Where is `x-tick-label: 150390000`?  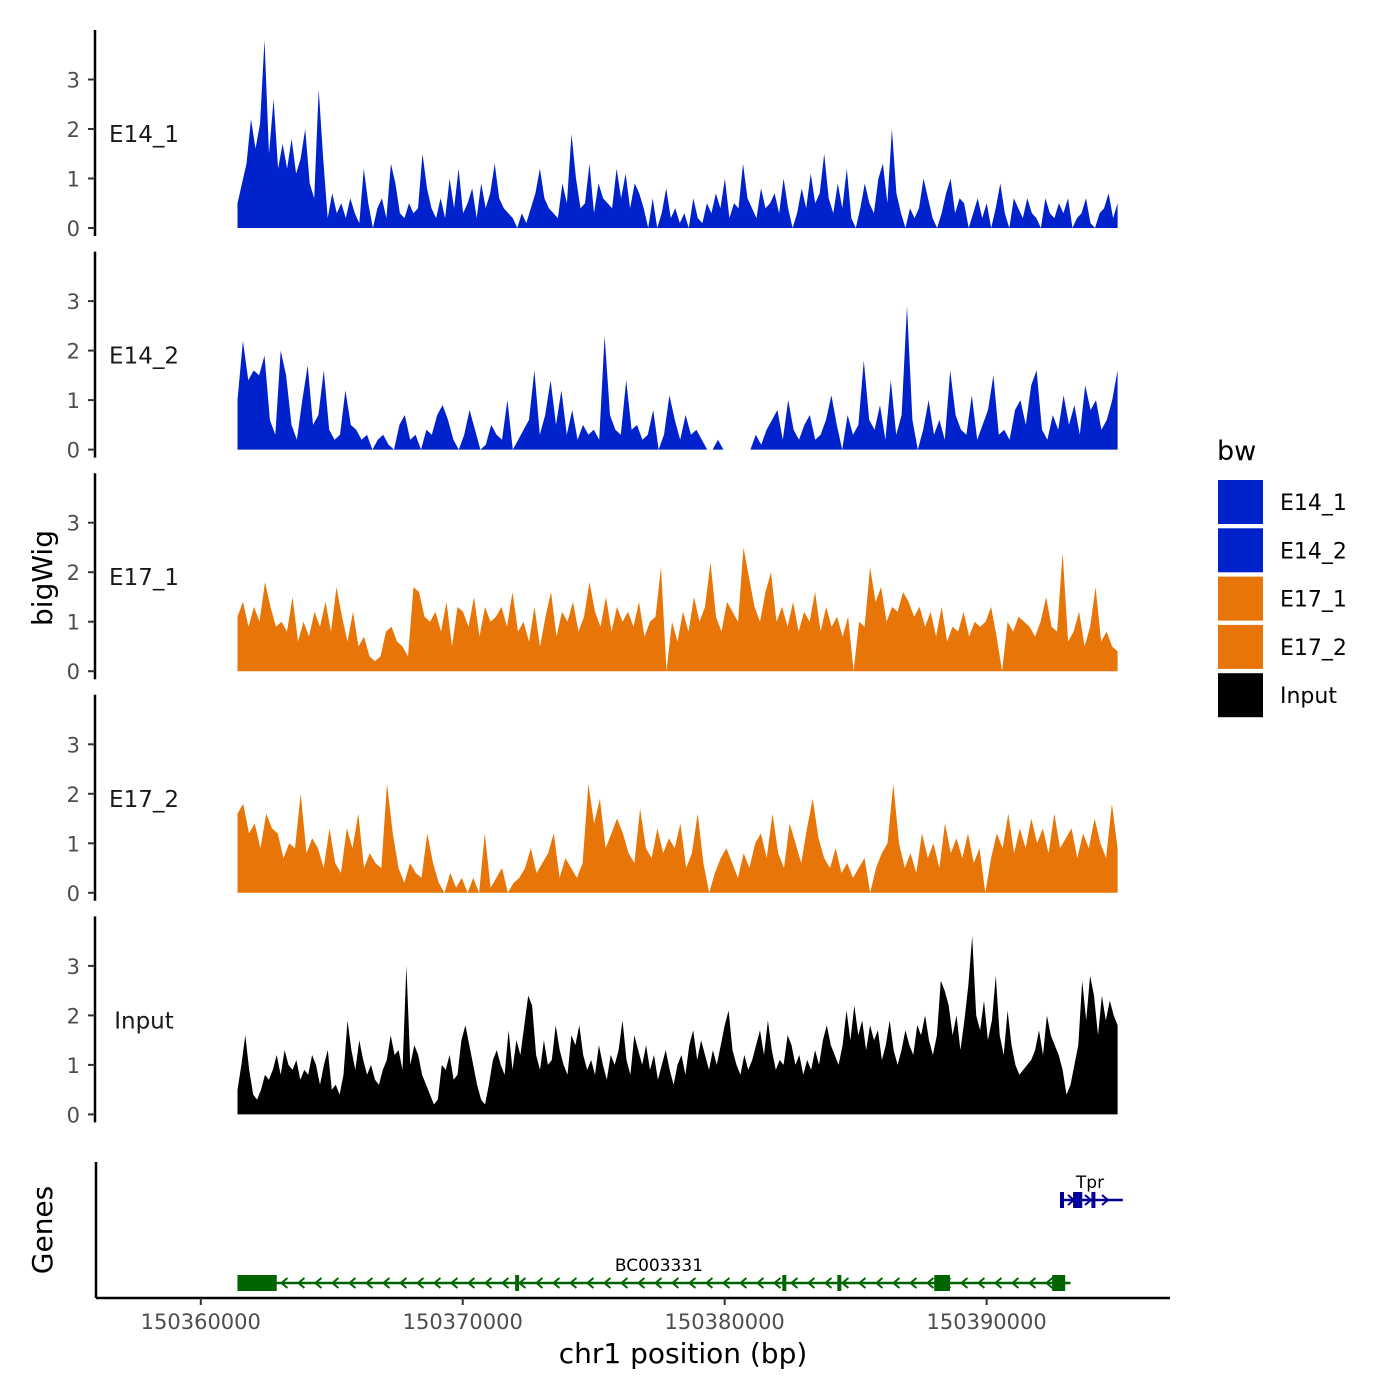
x-tick-label: 150390000 is located at coordinates (987, 1322).